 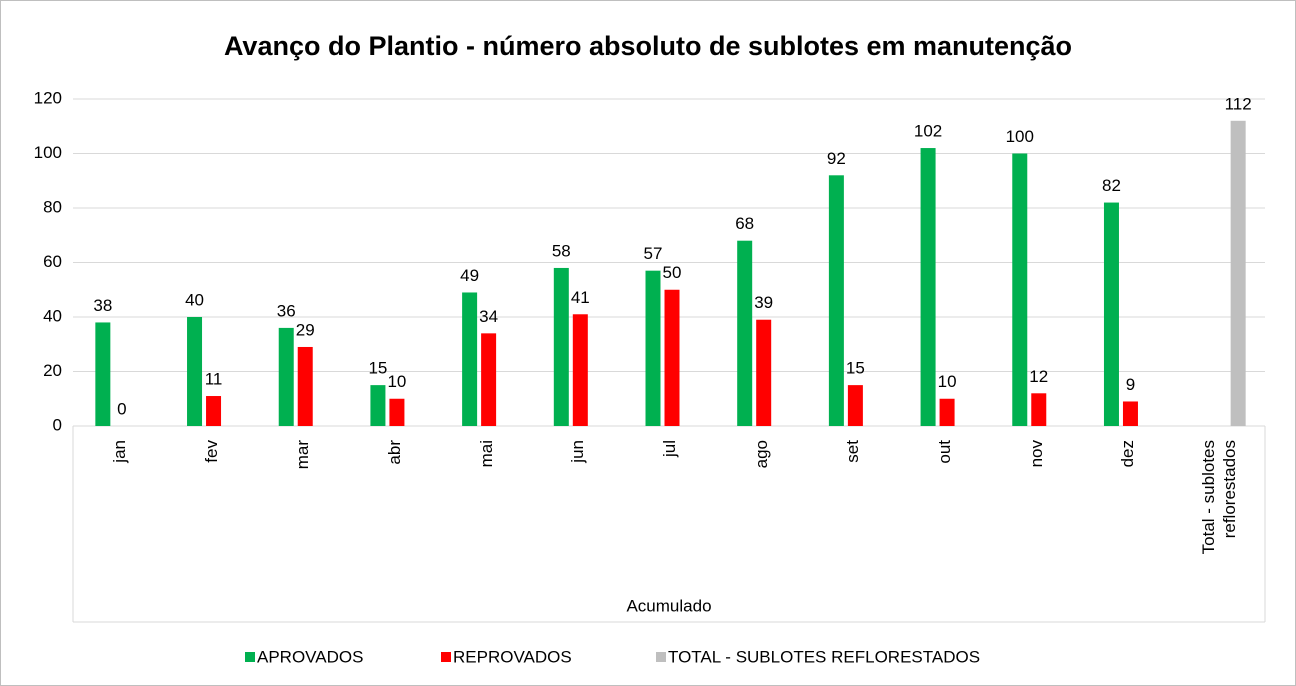 I want to click on data-label: 58, so click(x=561, y=250).